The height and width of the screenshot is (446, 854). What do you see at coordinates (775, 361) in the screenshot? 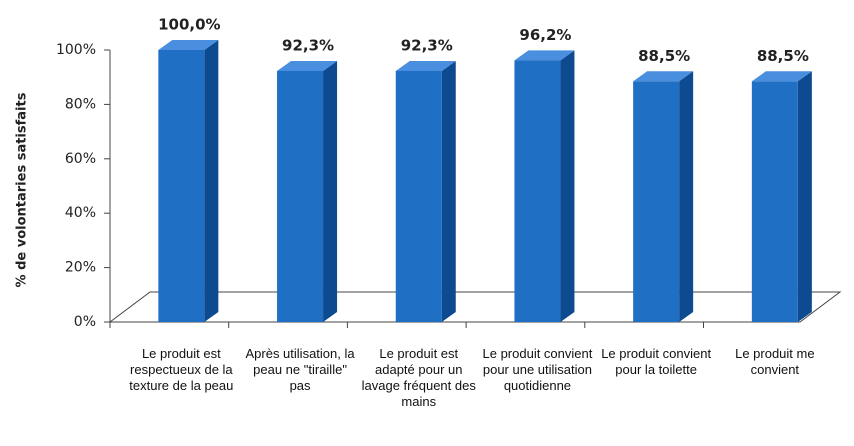
I see `x-tick-label: Le produit me convient` at bounding box center [775, 361].